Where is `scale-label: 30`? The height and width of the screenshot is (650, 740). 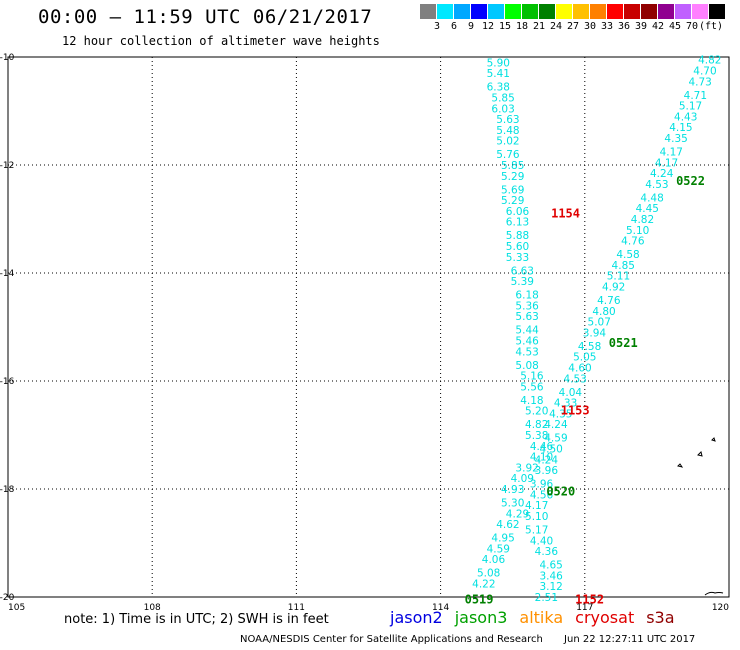
scale-label: 30 is located at coordinates (590, 26).